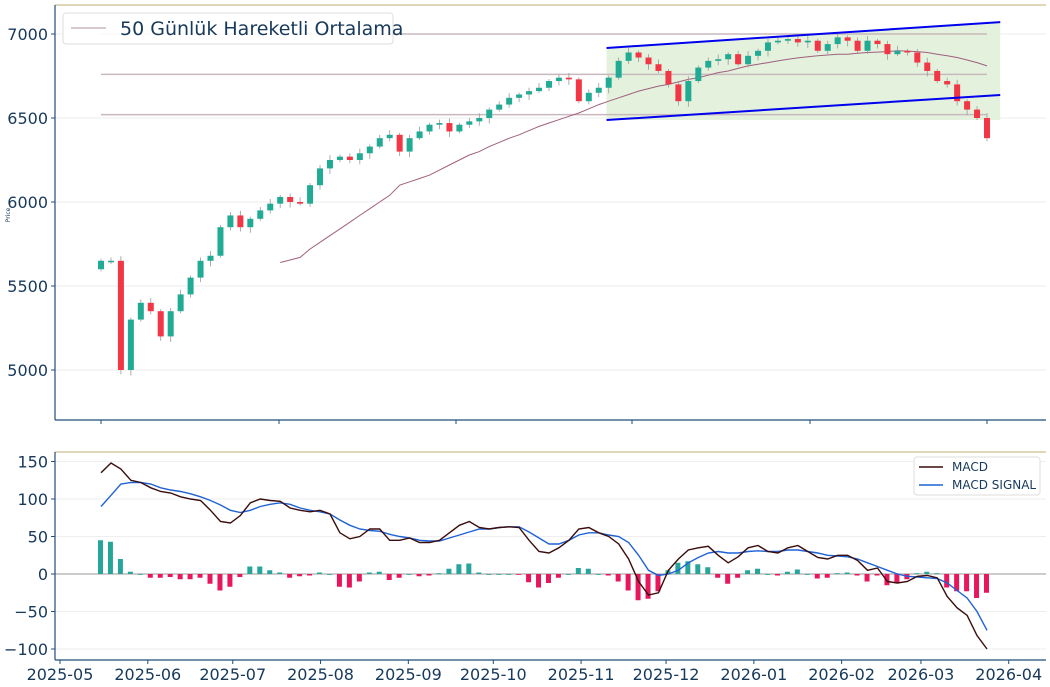 Image resolution: width=1050 pixels, height=687 pixels. Describe the element at coordinates (27, 286) in the screenshot. I see `price-tick-label: 5500` at that location.